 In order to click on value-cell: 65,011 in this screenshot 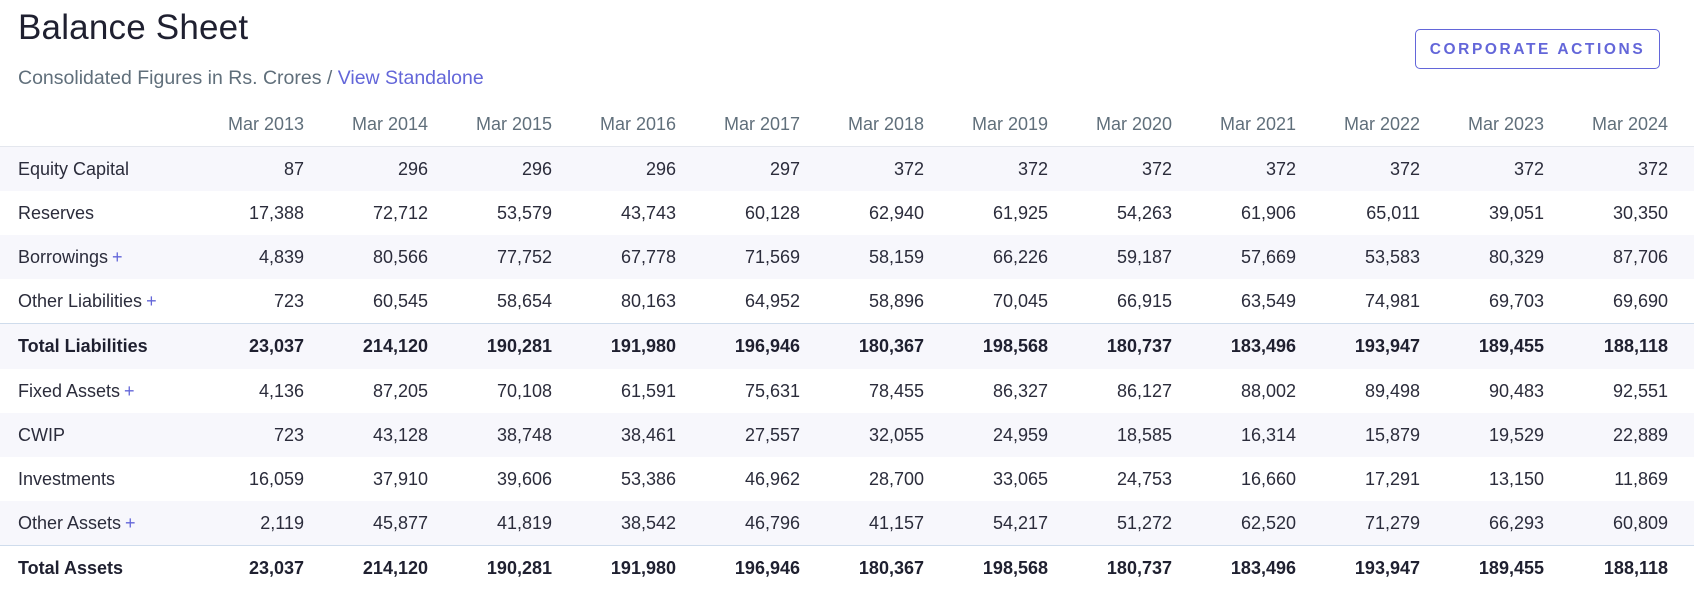, I will do `click(1393, 212)`.